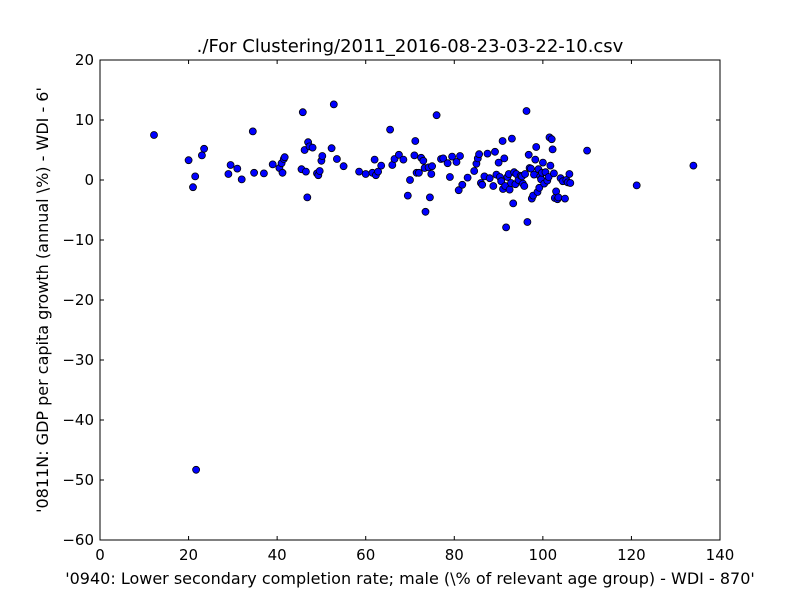  What do you see at coordinates (89, 180) in the screenshot?
I see `y-tick-label: 0` at bounding box center [89, 180].